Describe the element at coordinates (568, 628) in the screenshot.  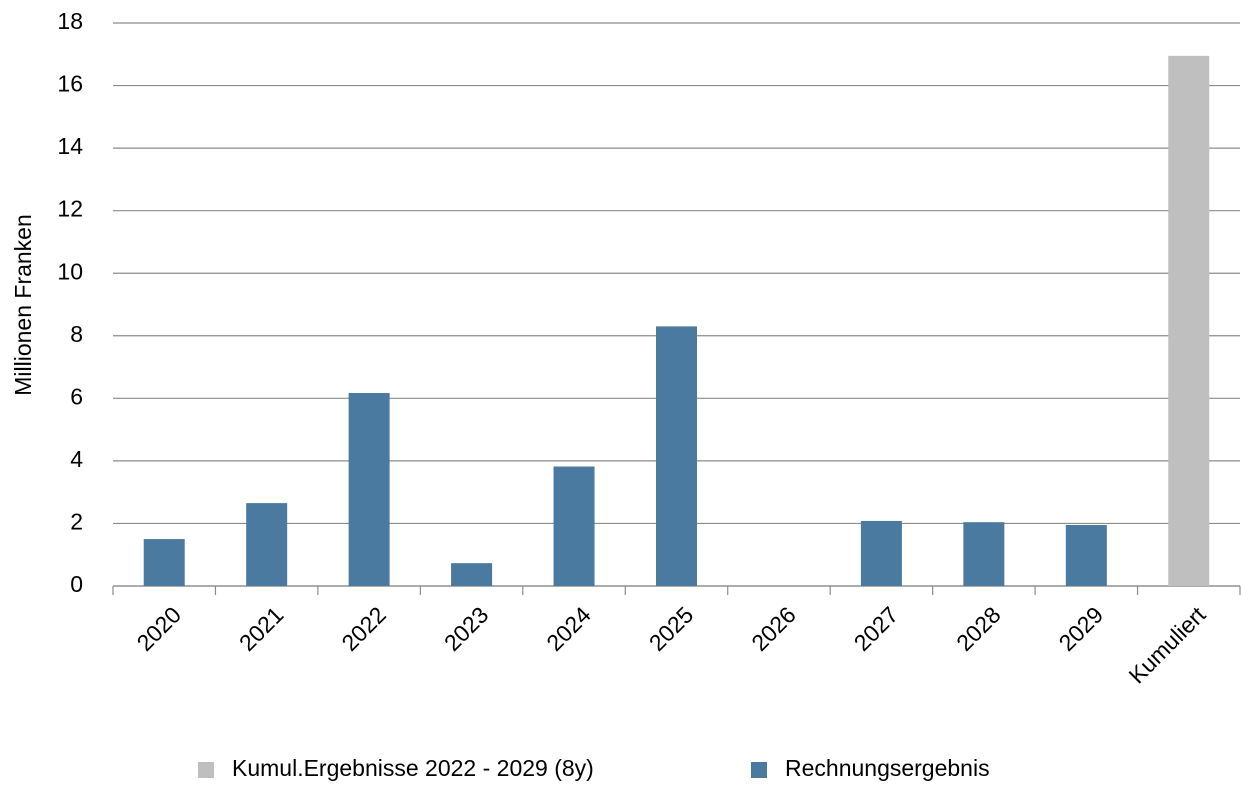
I see `x-tick-label: 2024` at that location.